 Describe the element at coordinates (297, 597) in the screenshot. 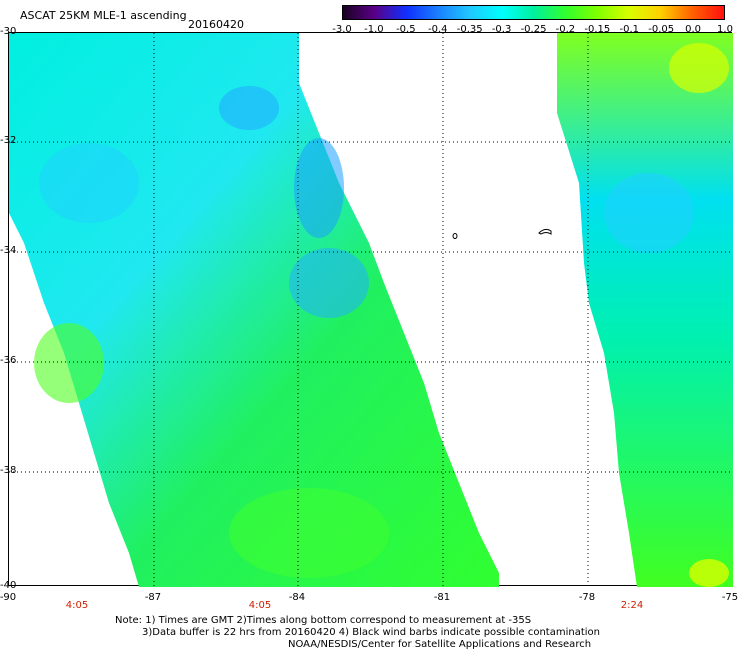

I see `lon-label: -84` at that location.